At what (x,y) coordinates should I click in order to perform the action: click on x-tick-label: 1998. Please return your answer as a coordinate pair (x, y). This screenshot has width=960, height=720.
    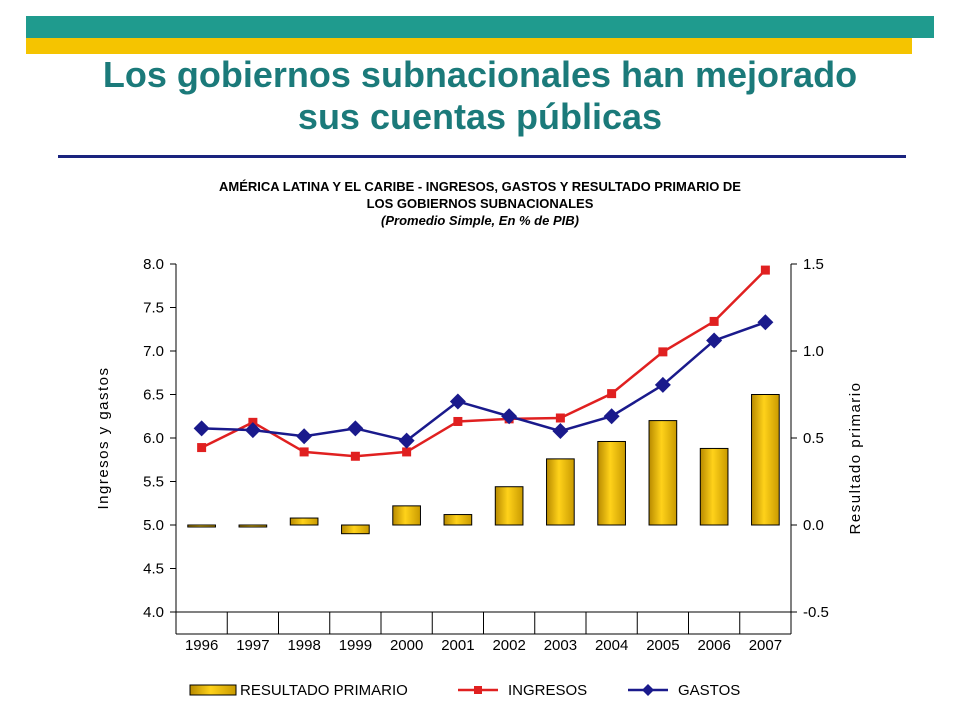
    Looking at the image, I should click on (303, 645).